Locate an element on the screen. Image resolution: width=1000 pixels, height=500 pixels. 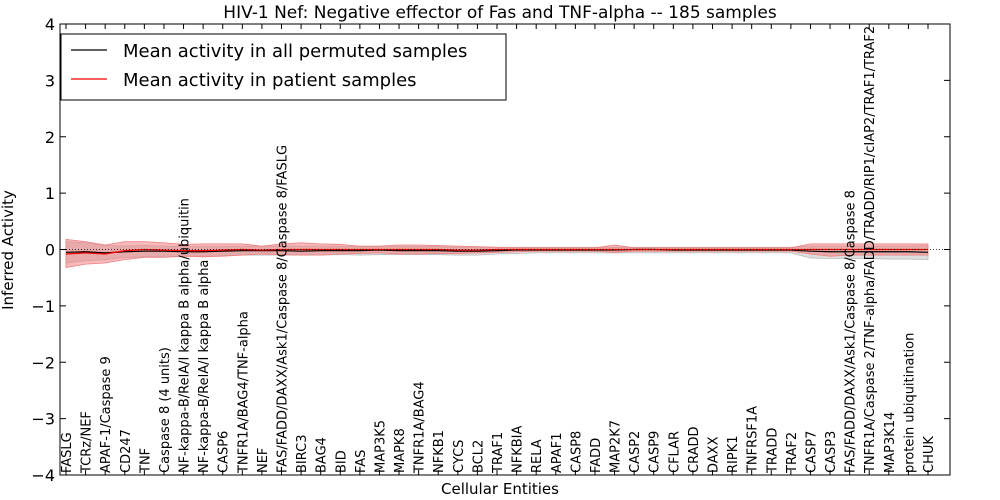
x-tick-label: TRAF2 is located at coordinates (792, 453).